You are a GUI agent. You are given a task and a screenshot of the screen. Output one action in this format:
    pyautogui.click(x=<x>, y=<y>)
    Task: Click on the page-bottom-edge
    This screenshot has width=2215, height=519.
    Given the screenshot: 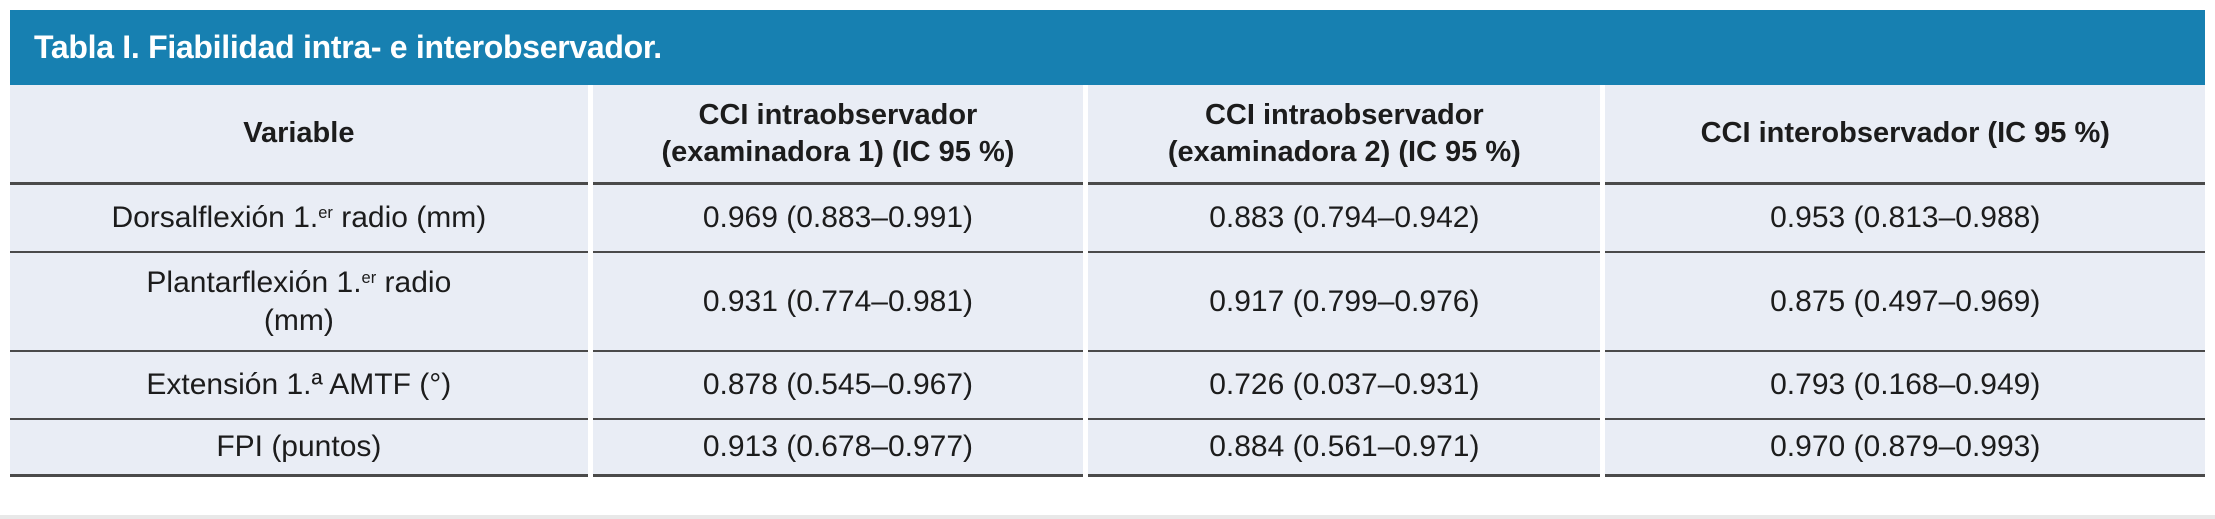 What is the action you would take?
    pyautogui.click(x=1107, y=517)
    